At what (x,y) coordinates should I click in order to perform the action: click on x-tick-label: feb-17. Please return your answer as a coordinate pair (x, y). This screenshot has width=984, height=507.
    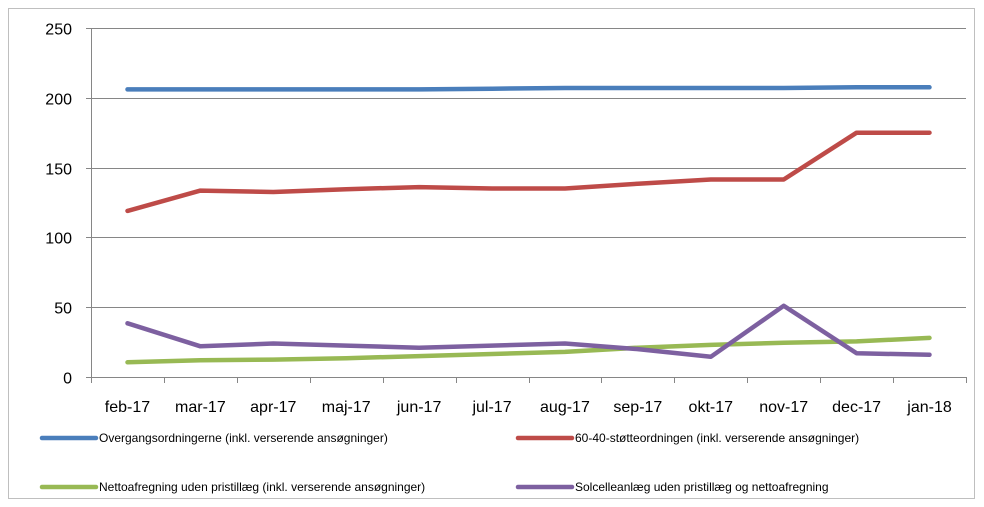
    Looking at the image, I should click on (127, 407).